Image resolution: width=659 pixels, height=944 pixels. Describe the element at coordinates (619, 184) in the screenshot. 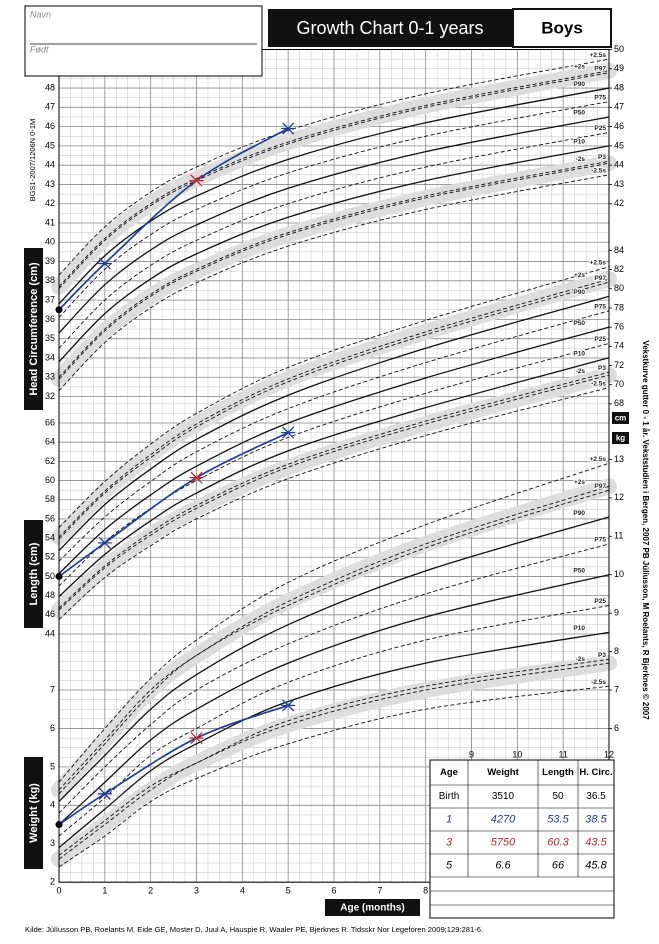

I see `y2-tick-label: 43` at that location.